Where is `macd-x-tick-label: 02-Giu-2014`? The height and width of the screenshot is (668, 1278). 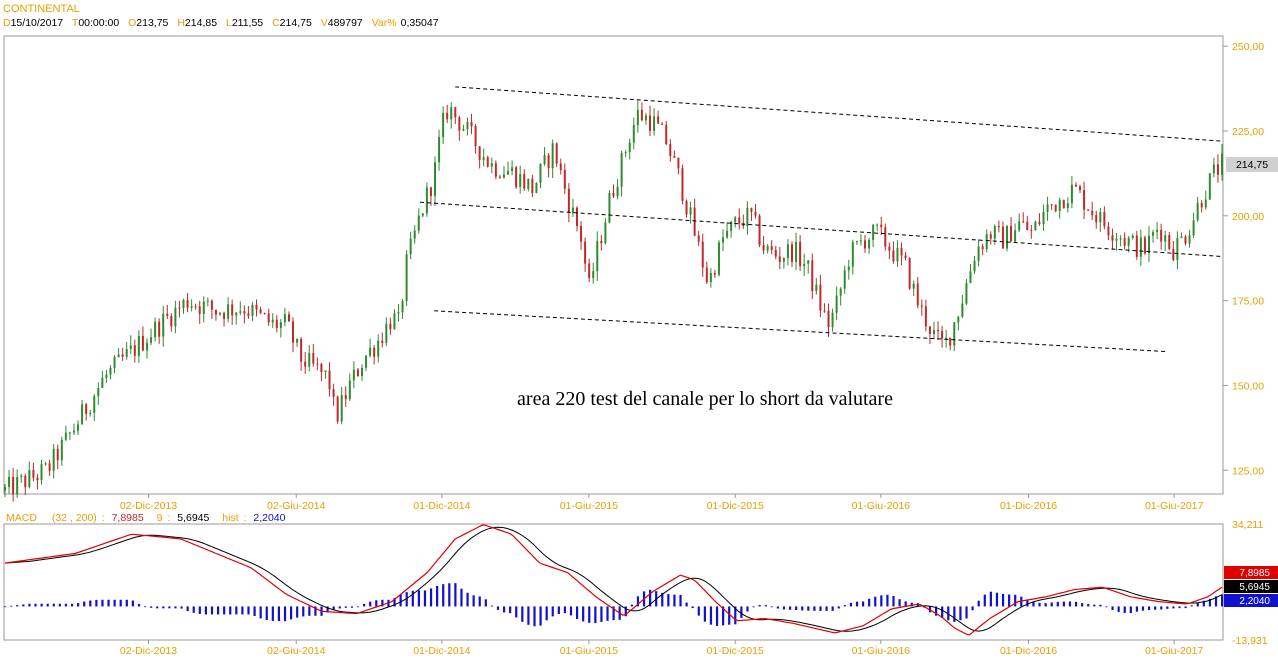 macd-x-tick-label: 02-Giu-2014 is located at coordinates (296, 651).